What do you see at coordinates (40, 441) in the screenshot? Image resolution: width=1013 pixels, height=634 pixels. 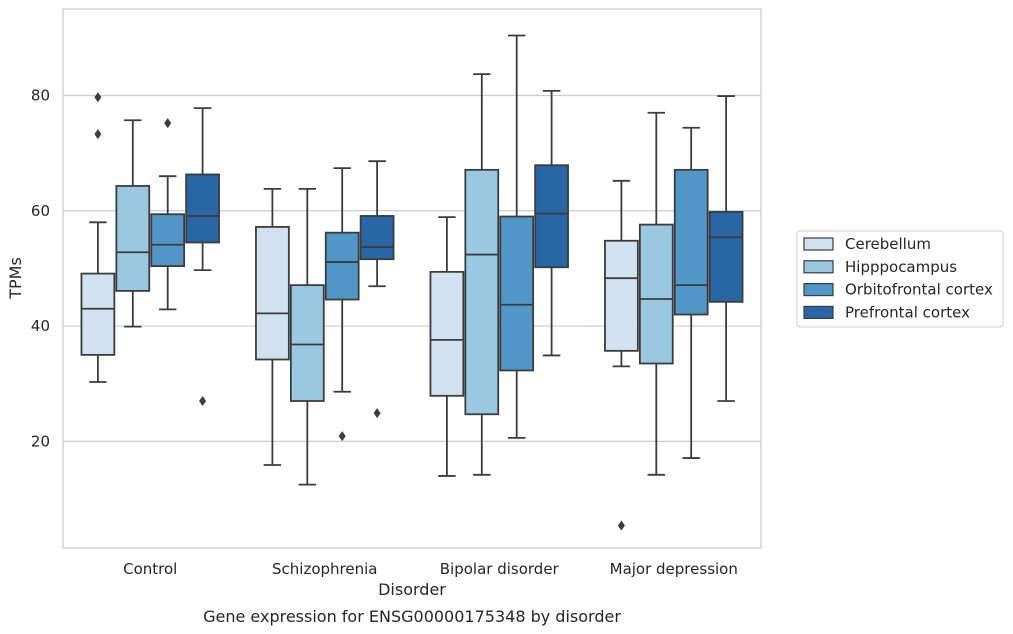 I see `y-tick-label: 20` at bounding box center [40, 441].